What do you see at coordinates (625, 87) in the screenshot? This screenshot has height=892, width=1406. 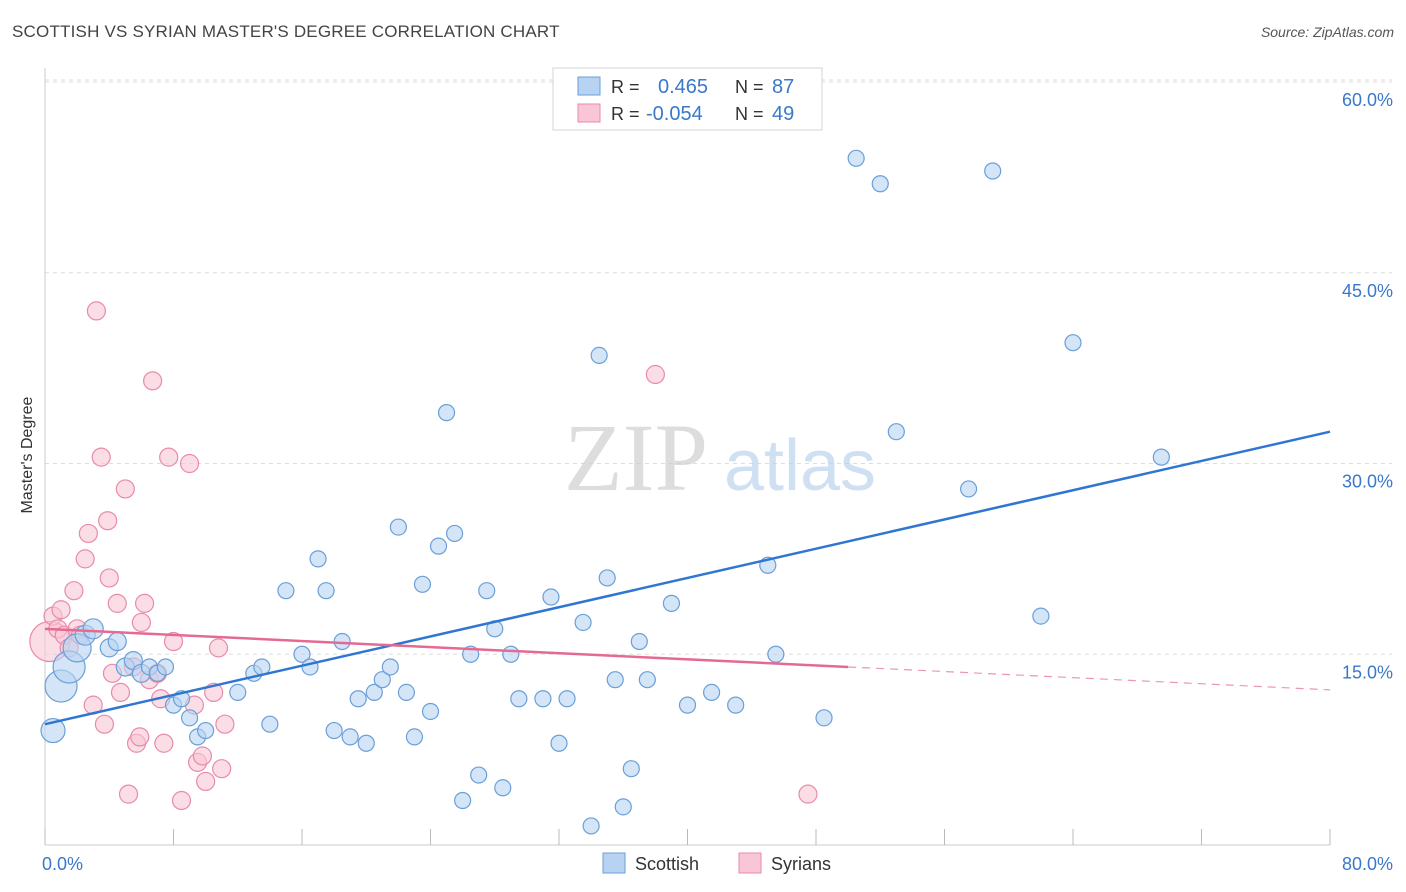 I see `legend-r-label-scottish: R =` at bounding box center [625, 87].